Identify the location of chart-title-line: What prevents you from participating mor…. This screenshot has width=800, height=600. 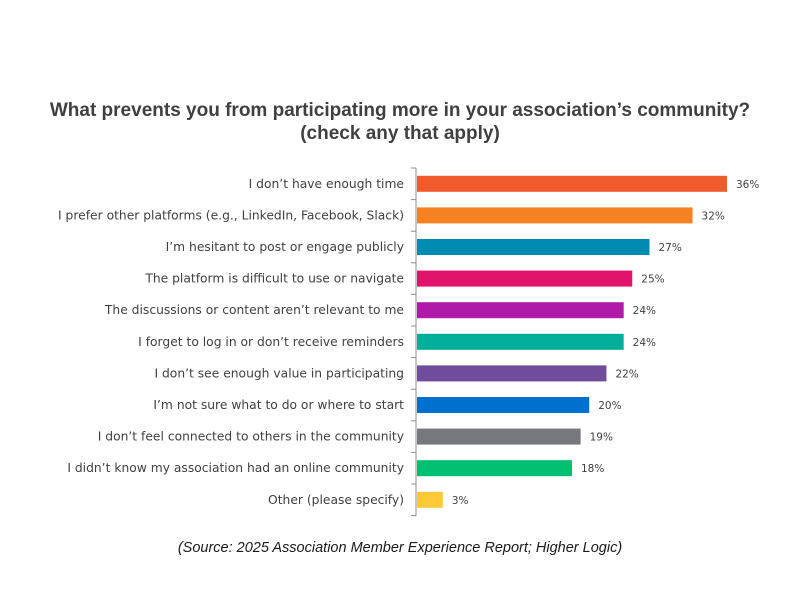
(400, 110).